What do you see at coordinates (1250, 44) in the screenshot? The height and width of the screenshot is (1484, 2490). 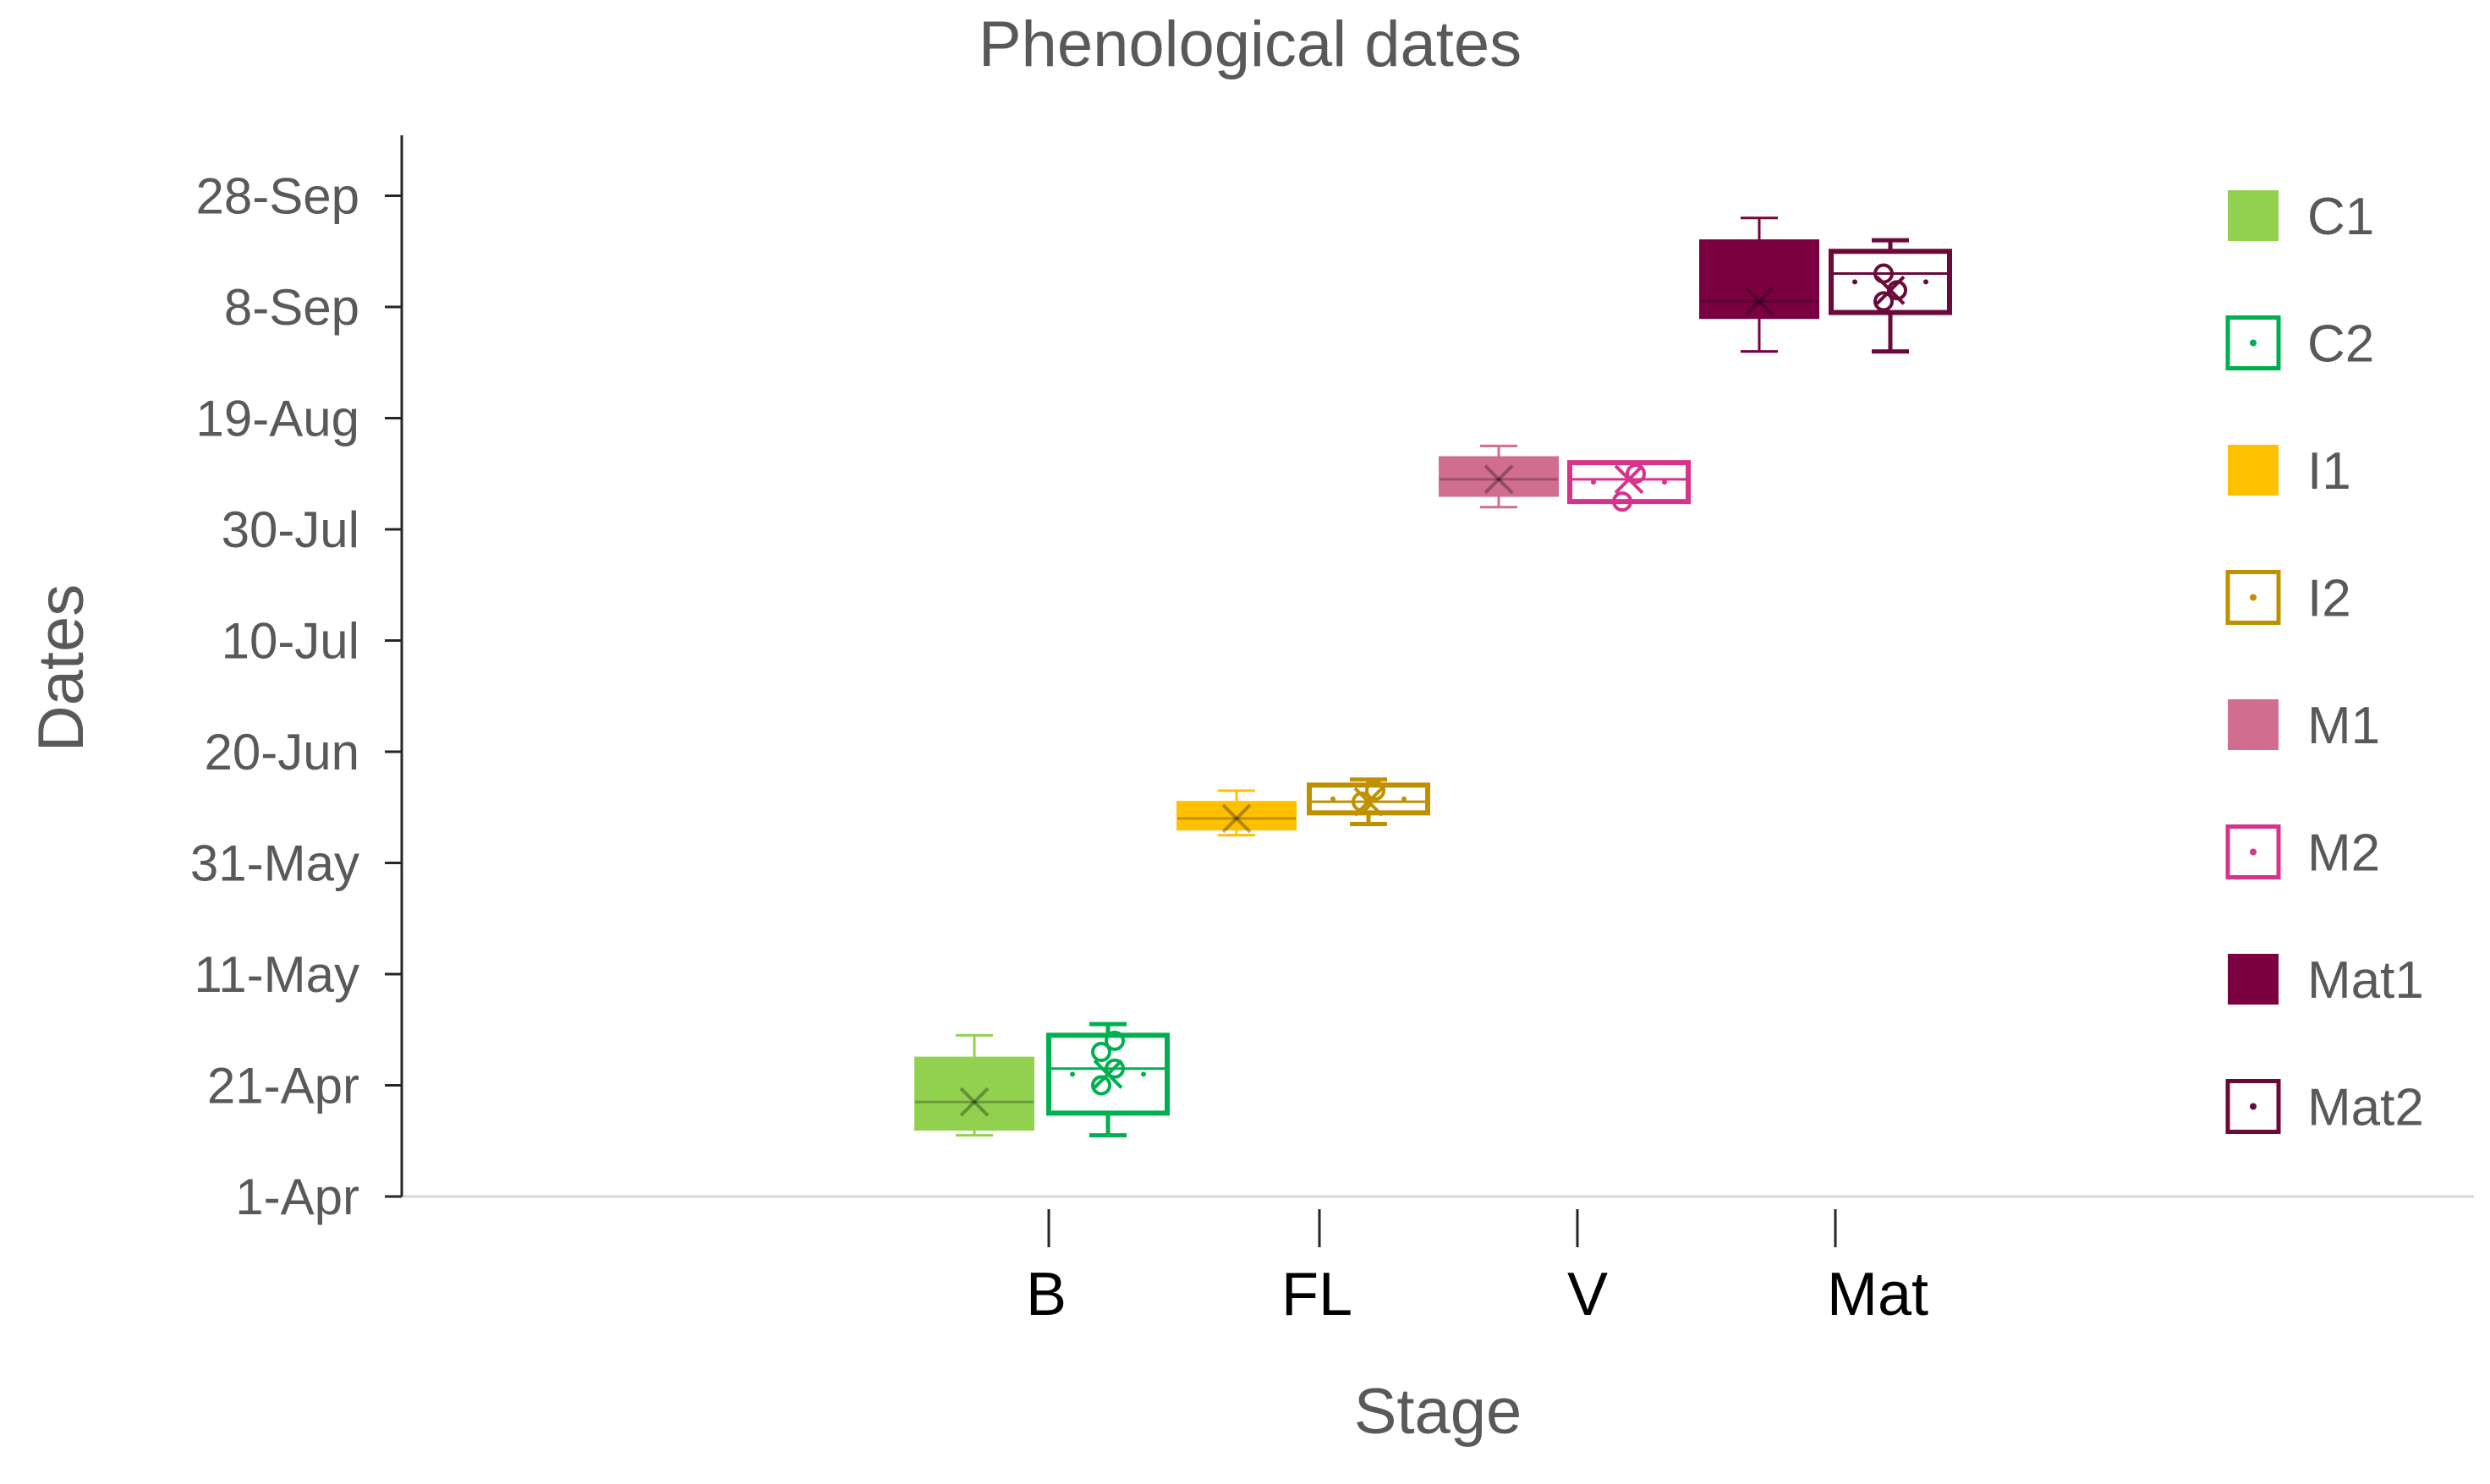 I see `chart-title: Phenological dates` at bounding box center [1250, 44].